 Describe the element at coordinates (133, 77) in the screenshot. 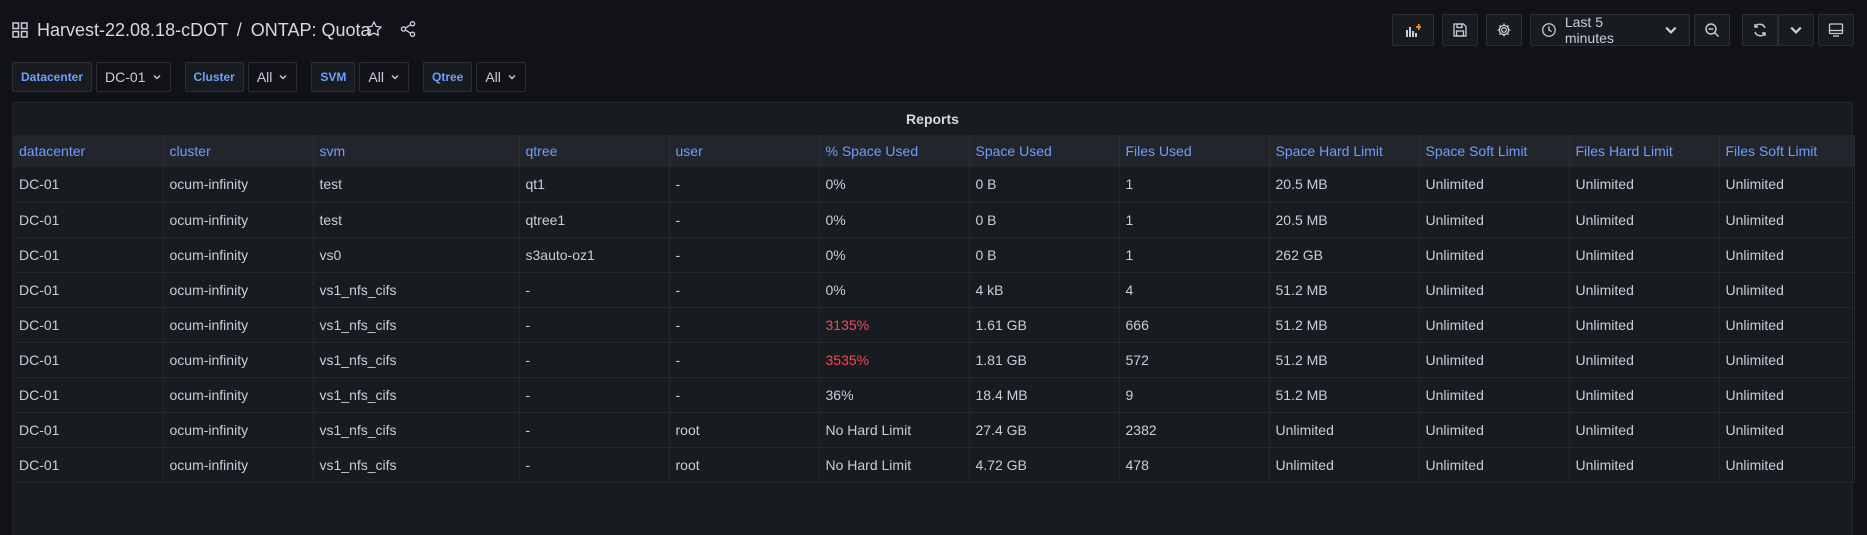

I see `variable-select-datacenter: DC-01` at that location.